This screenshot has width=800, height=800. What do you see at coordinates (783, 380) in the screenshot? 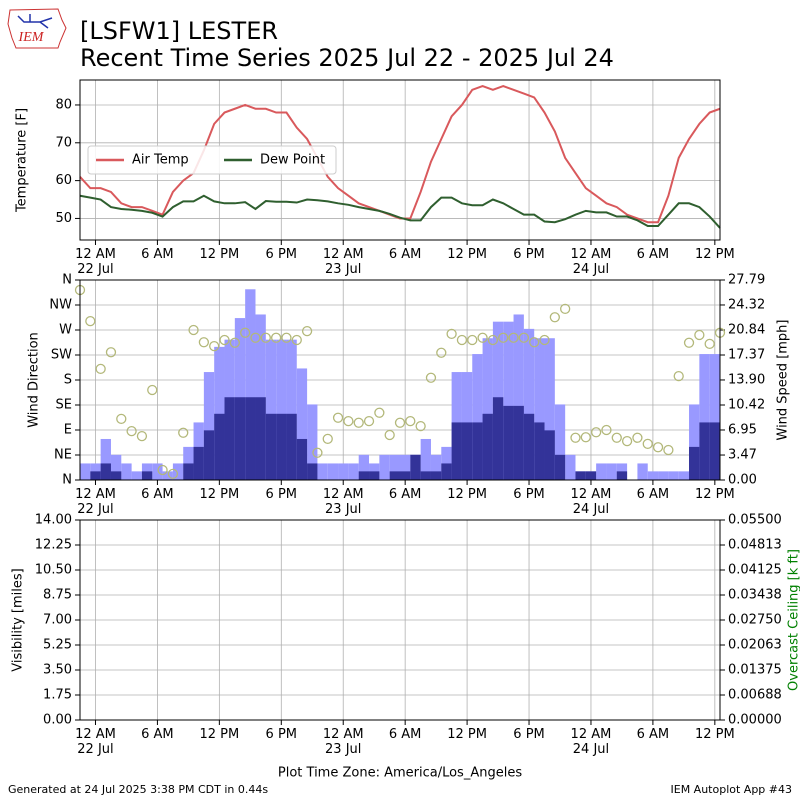
I see `y2-axis-label: Wind Speed [mph]` at bounding box center [783, 380].